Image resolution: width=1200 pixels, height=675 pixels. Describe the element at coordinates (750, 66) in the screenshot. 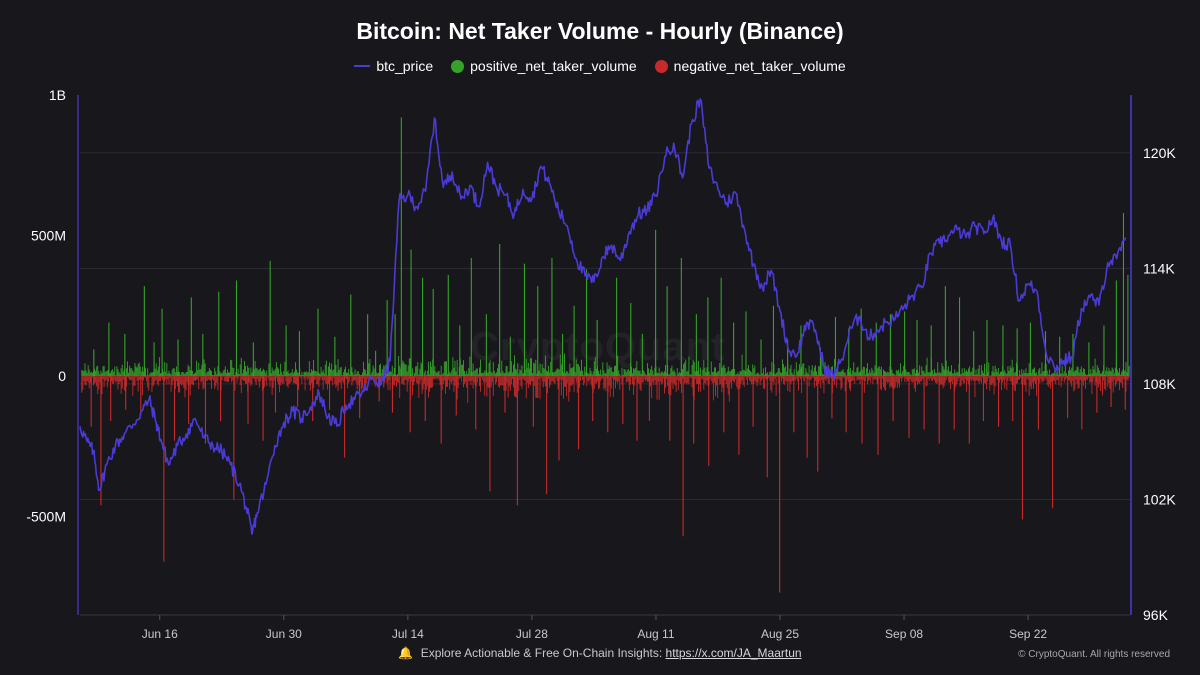

I see `legend-item-negative: negative_net_taker_volume` at that location.